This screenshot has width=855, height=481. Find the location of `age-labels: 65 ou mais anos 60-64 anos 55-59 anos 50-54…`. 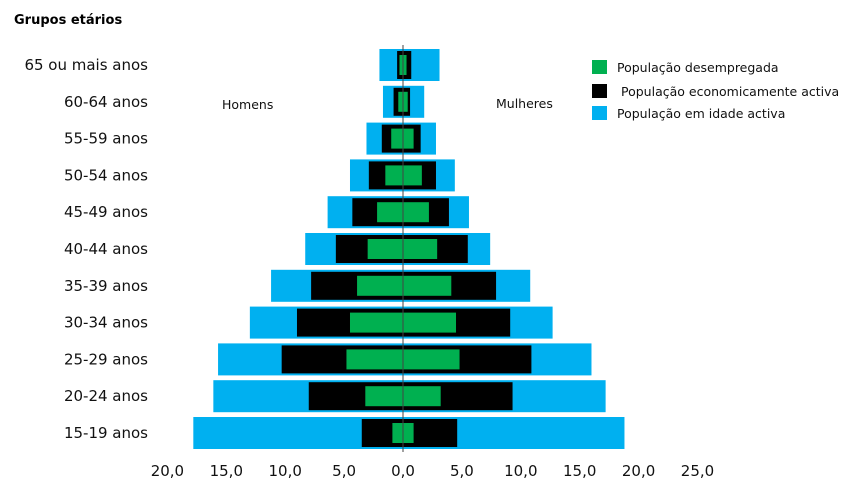

age-labels: 65 ou mais anos 60-64 anos 55-59 anos 50-54… is located at coordinates (86, 249).